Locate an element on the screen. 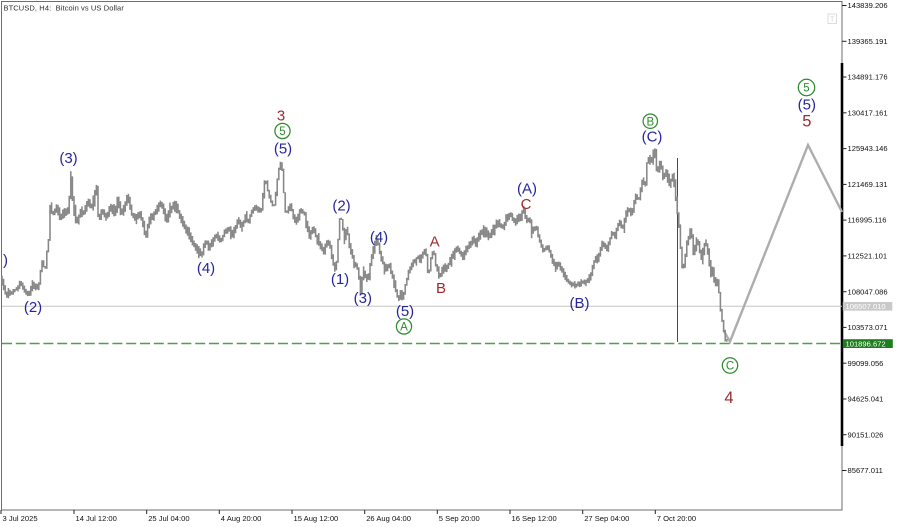 The width and height of the screenshot is (900, 527). svg-text: (B) is located at coordinates (580, 303).